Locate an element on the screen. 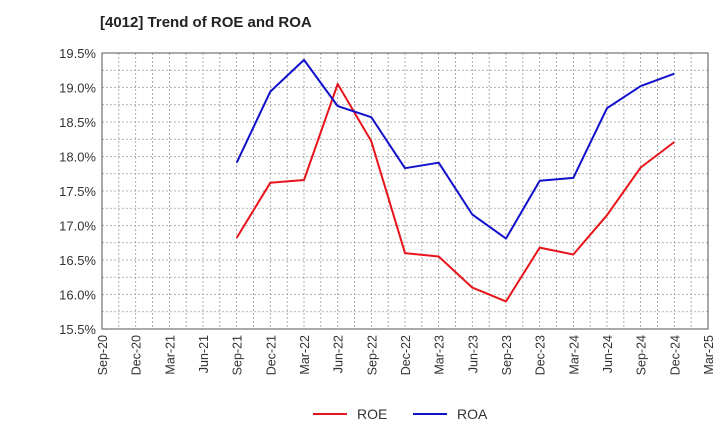 This screenshot has height=440, width=720. x-tick-label: Jun-22 is located at coordinates (339, 354).